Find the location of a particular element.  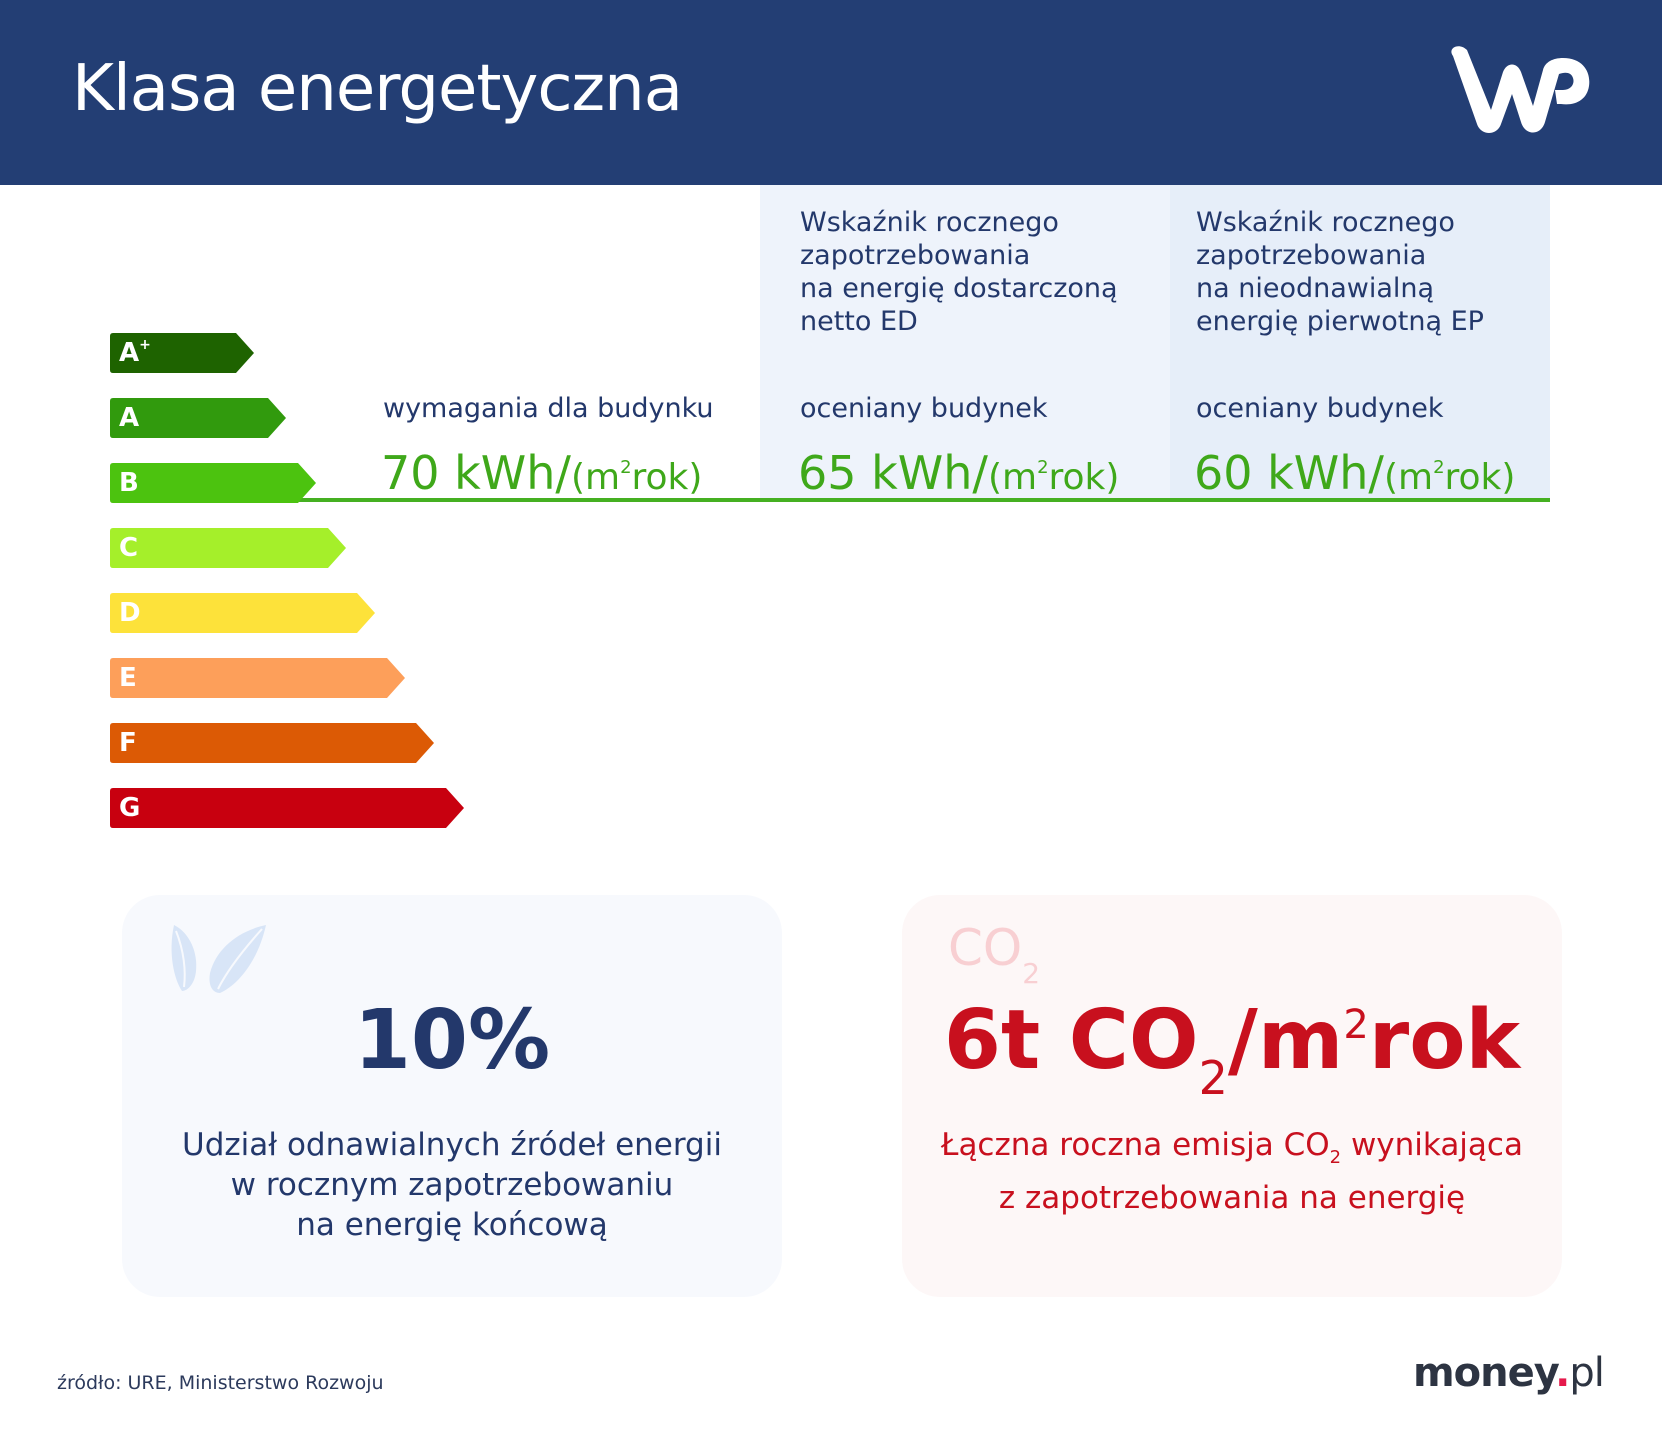

class-letter: F is located at coordinates (128, 743).